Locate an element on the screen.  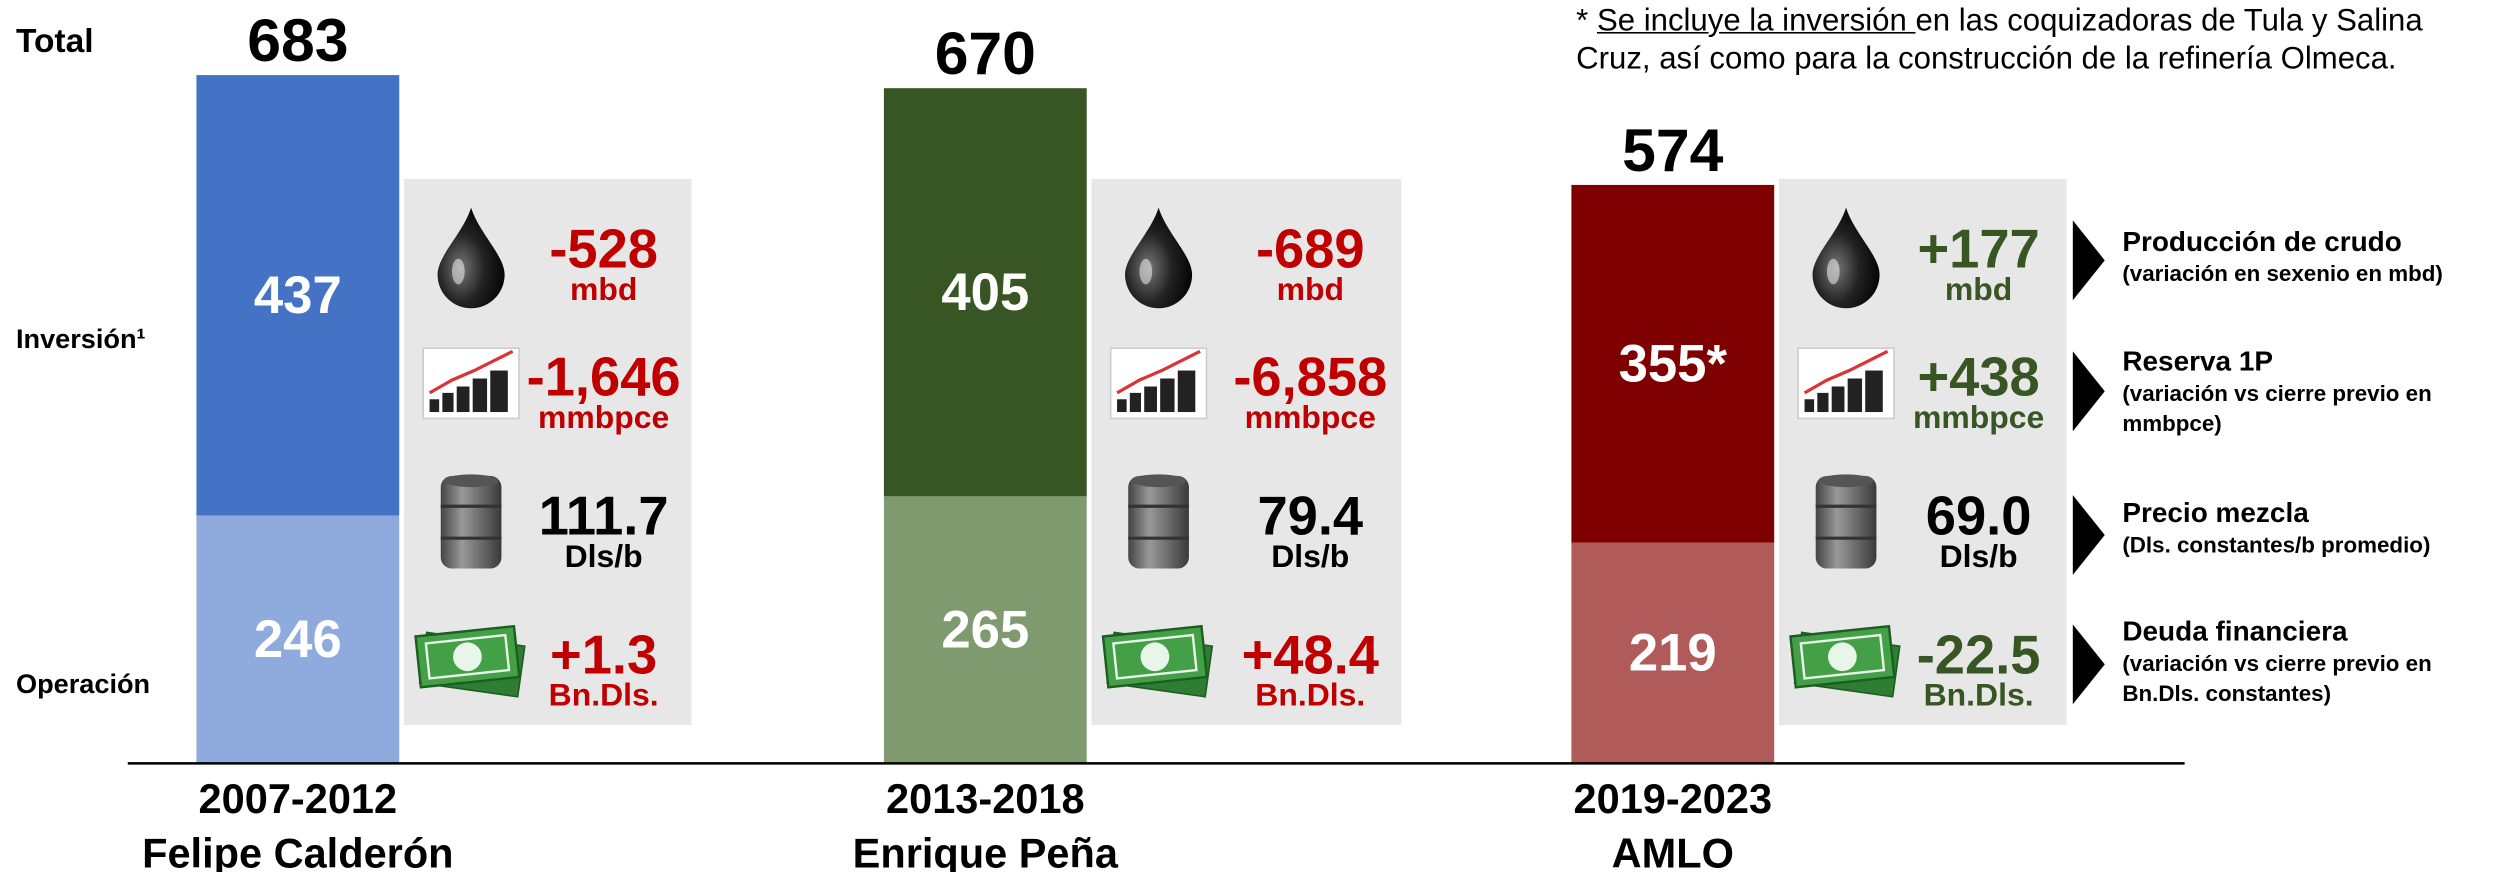
category-period: 2007-2012 is located at coordinates (298, 798).